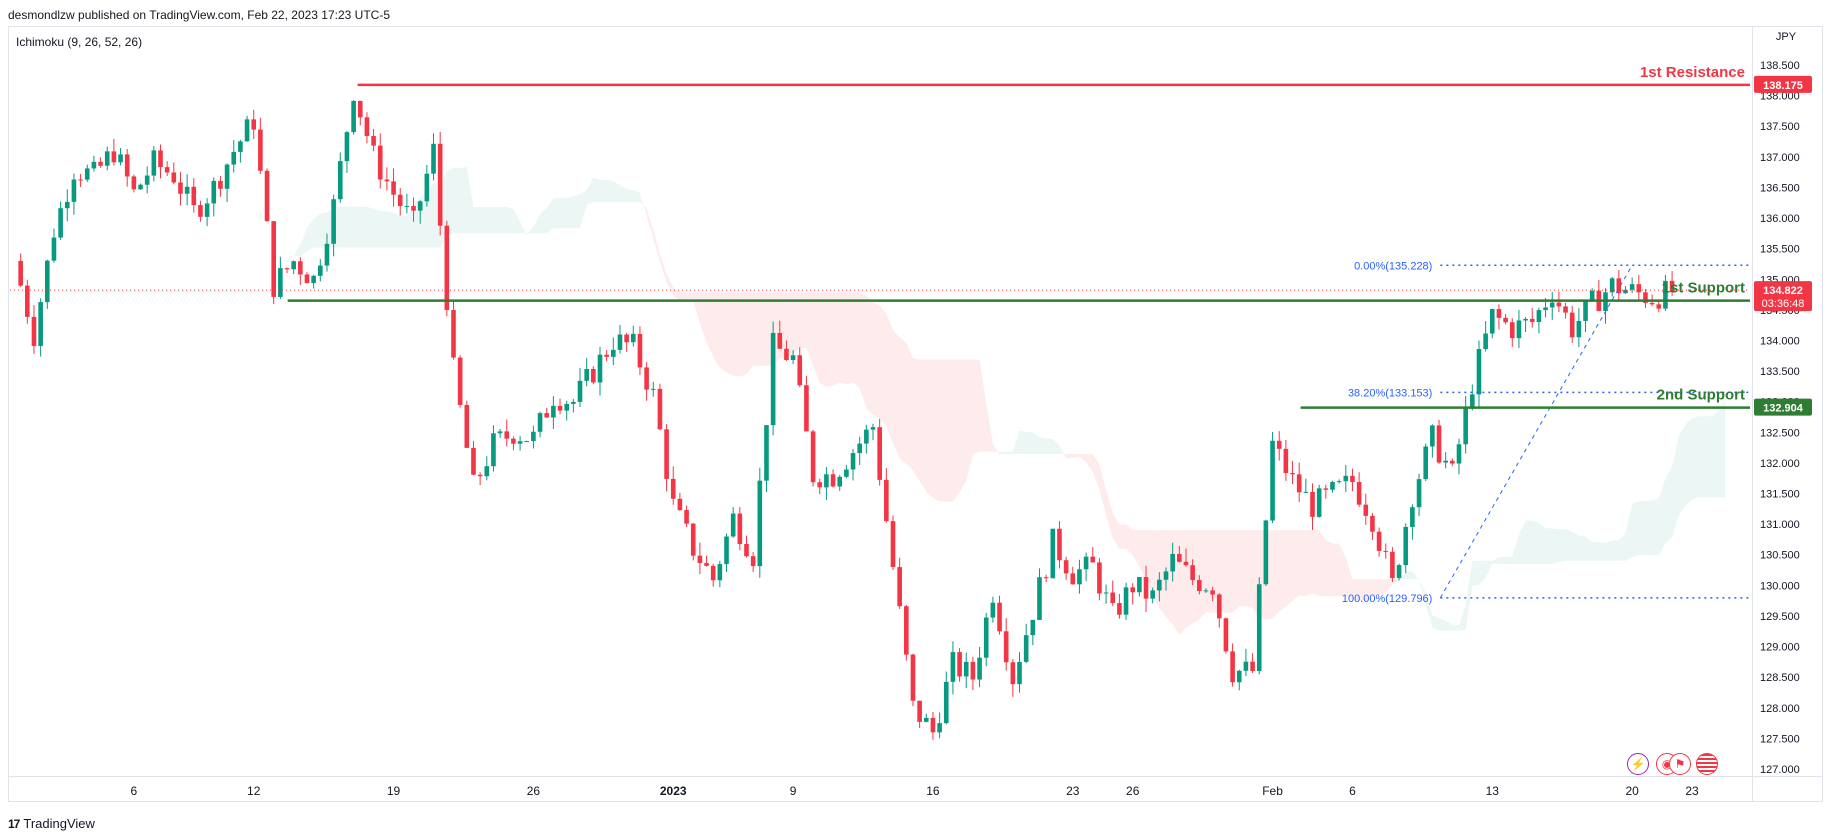 The width and height of the screenshot is (1832, 840). I want to click on time-axis-separator, so click(915, 776).